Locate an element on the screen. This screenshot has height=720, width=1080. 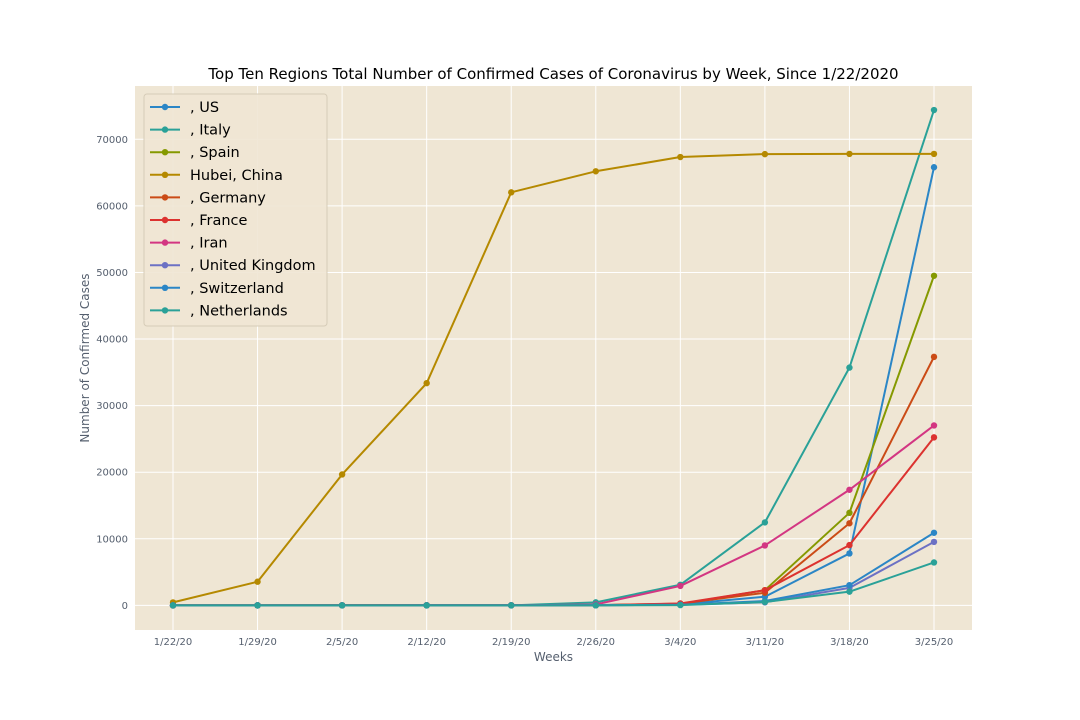
x-axis-label: Weeks is located at coordinates (553, 657).